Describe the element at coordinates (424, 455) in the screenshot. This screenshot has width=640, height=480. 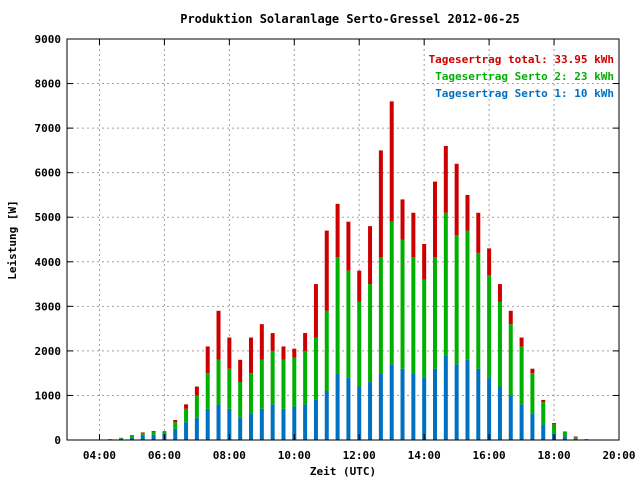
I see `x-tick-label: 14:00` at that location.